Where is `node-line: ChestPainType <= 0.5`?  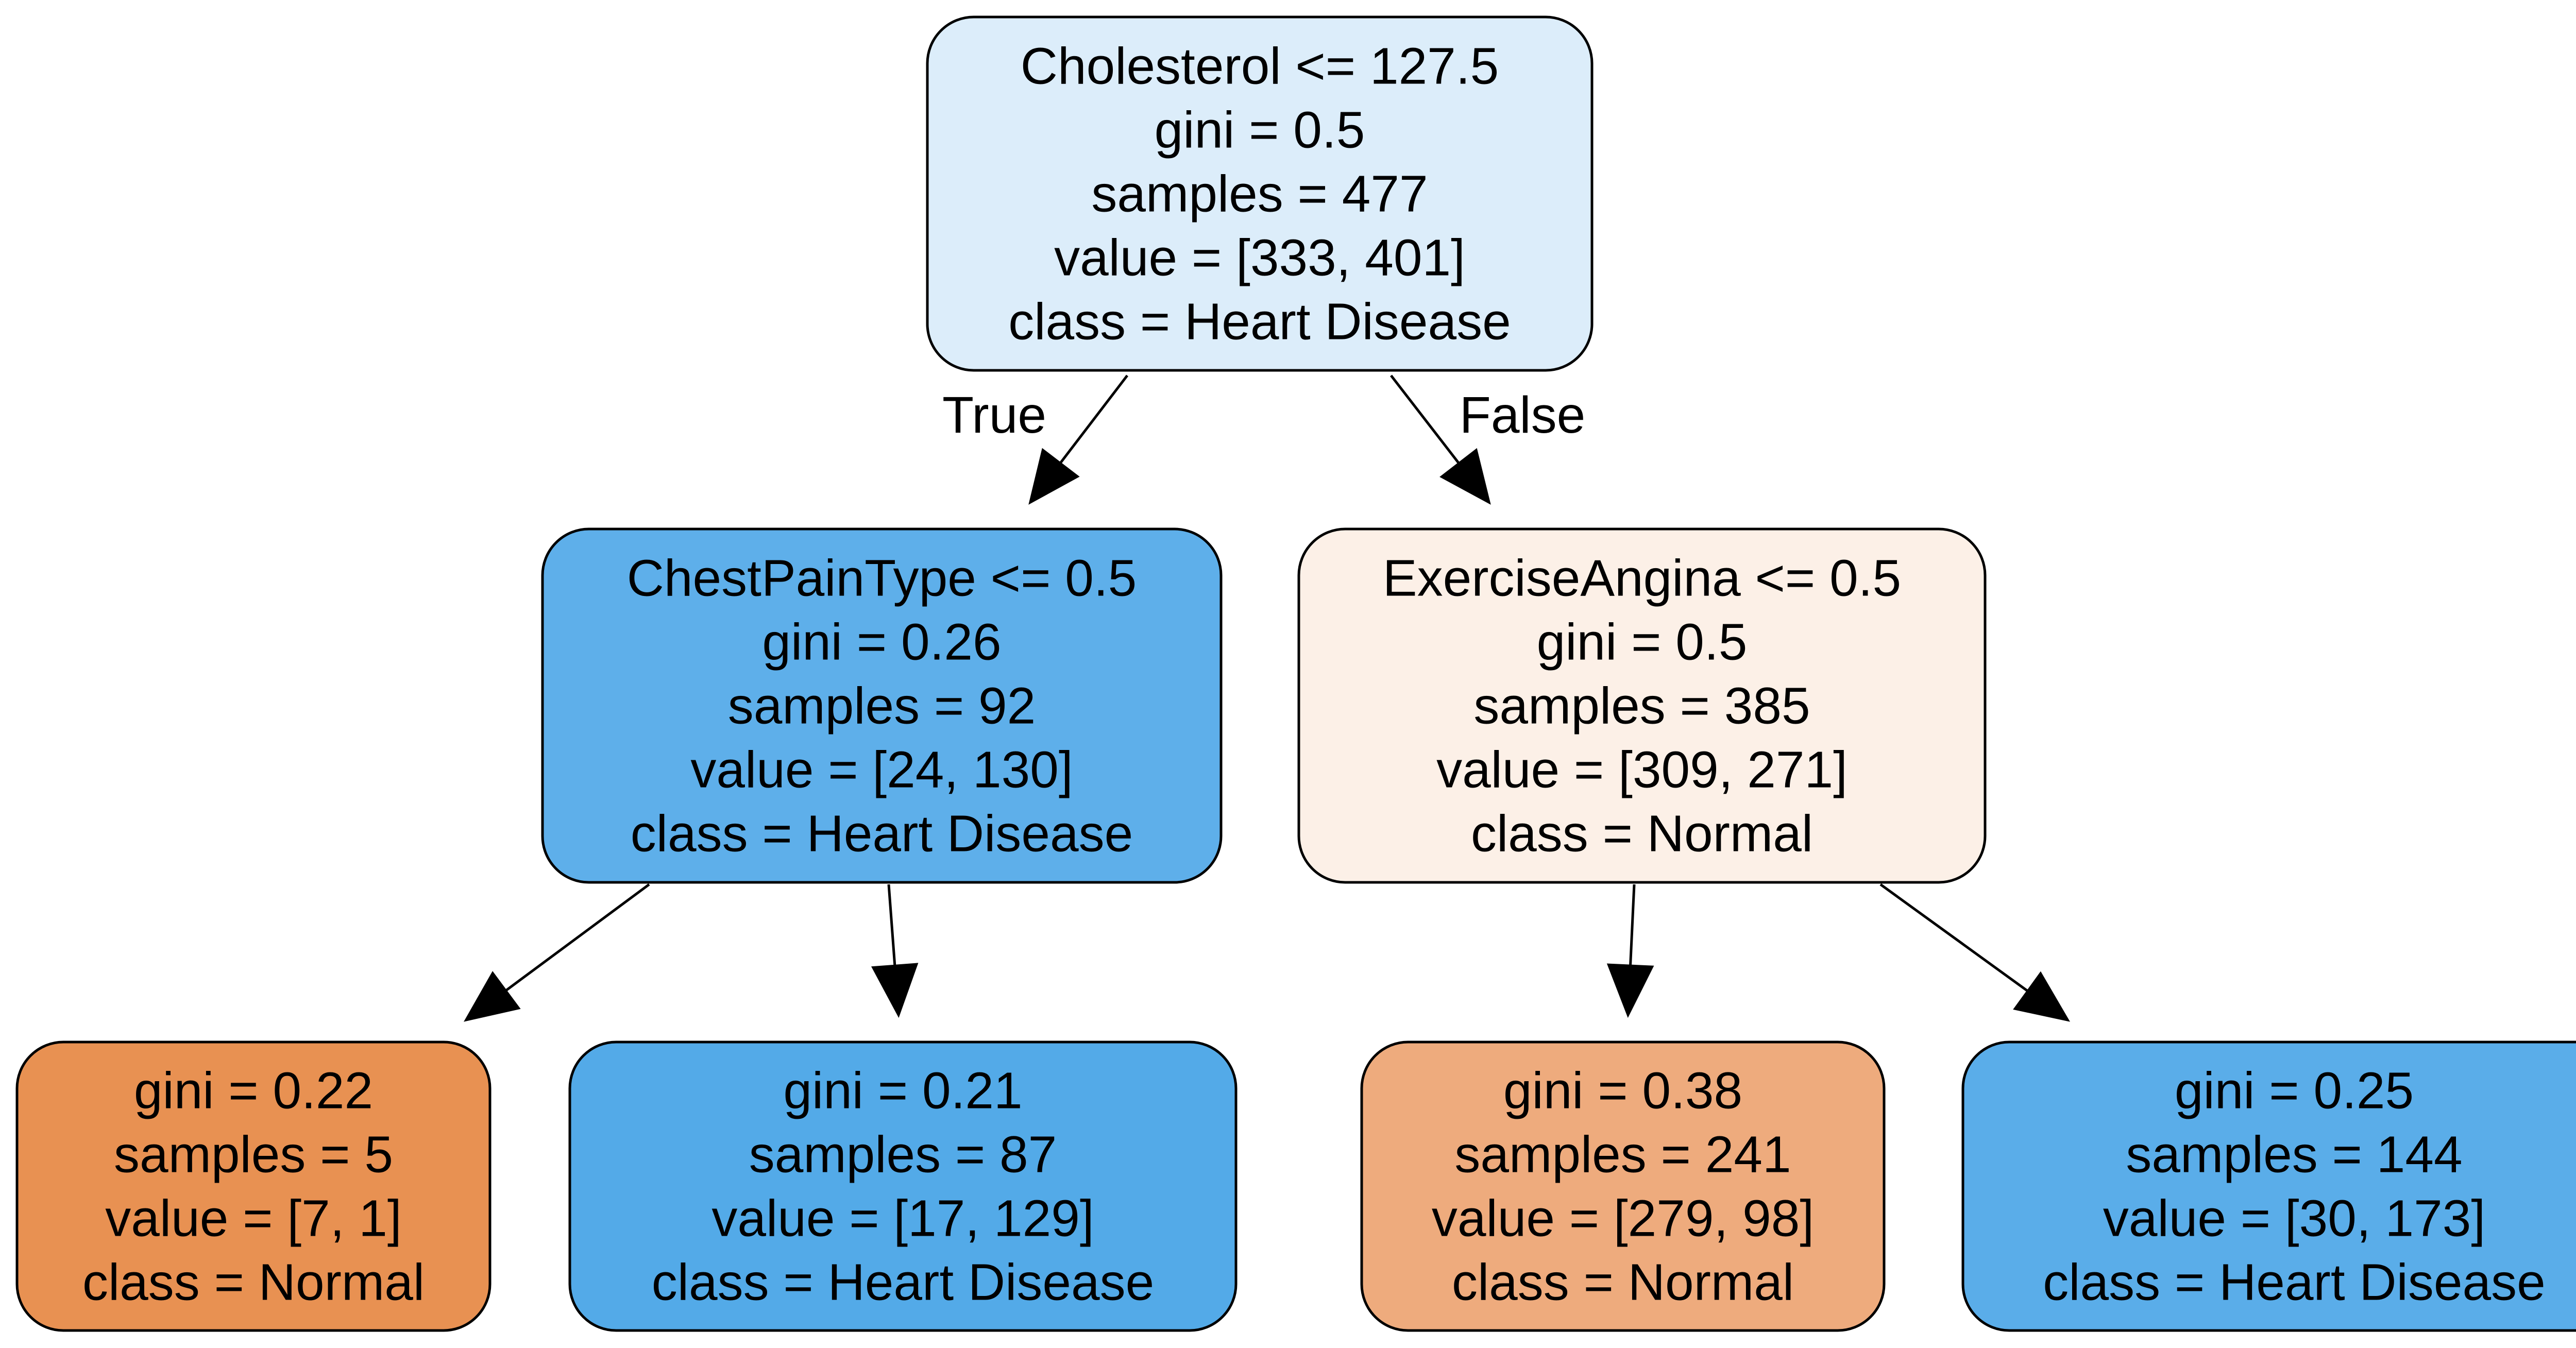
node-line: ChestPainType <= 0.5 is located at coordinates (882, 578).